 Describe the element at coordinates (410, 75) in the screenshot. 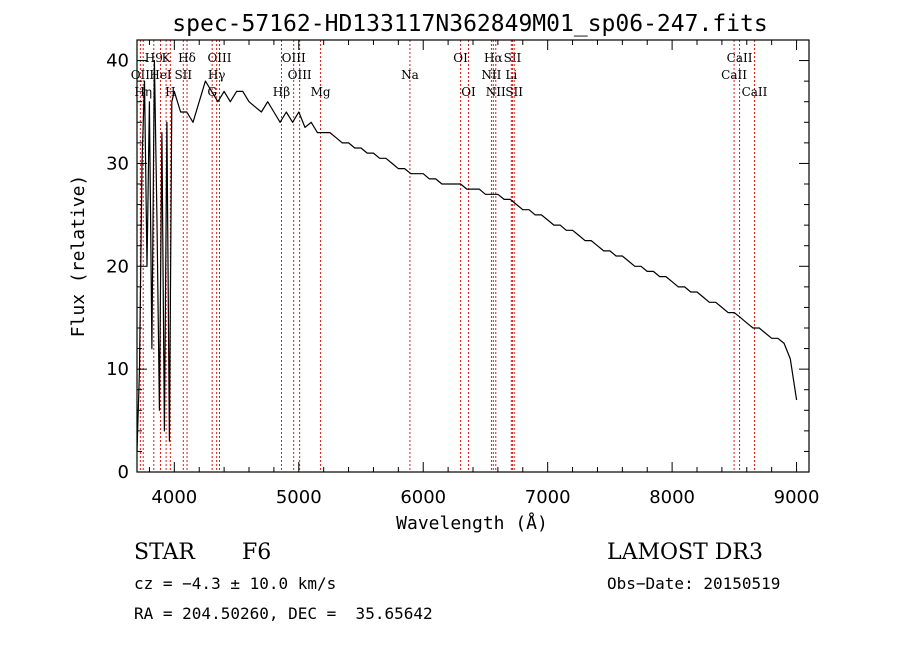

I see `line-marker-label: Na` at that location.